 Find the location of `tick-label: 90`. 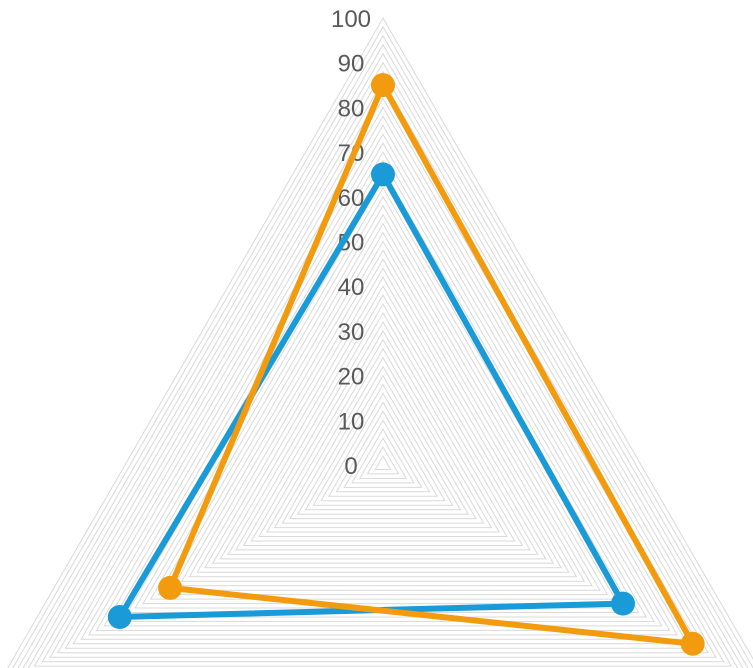

tick-label: 90 is located at coordinates (351, 64).